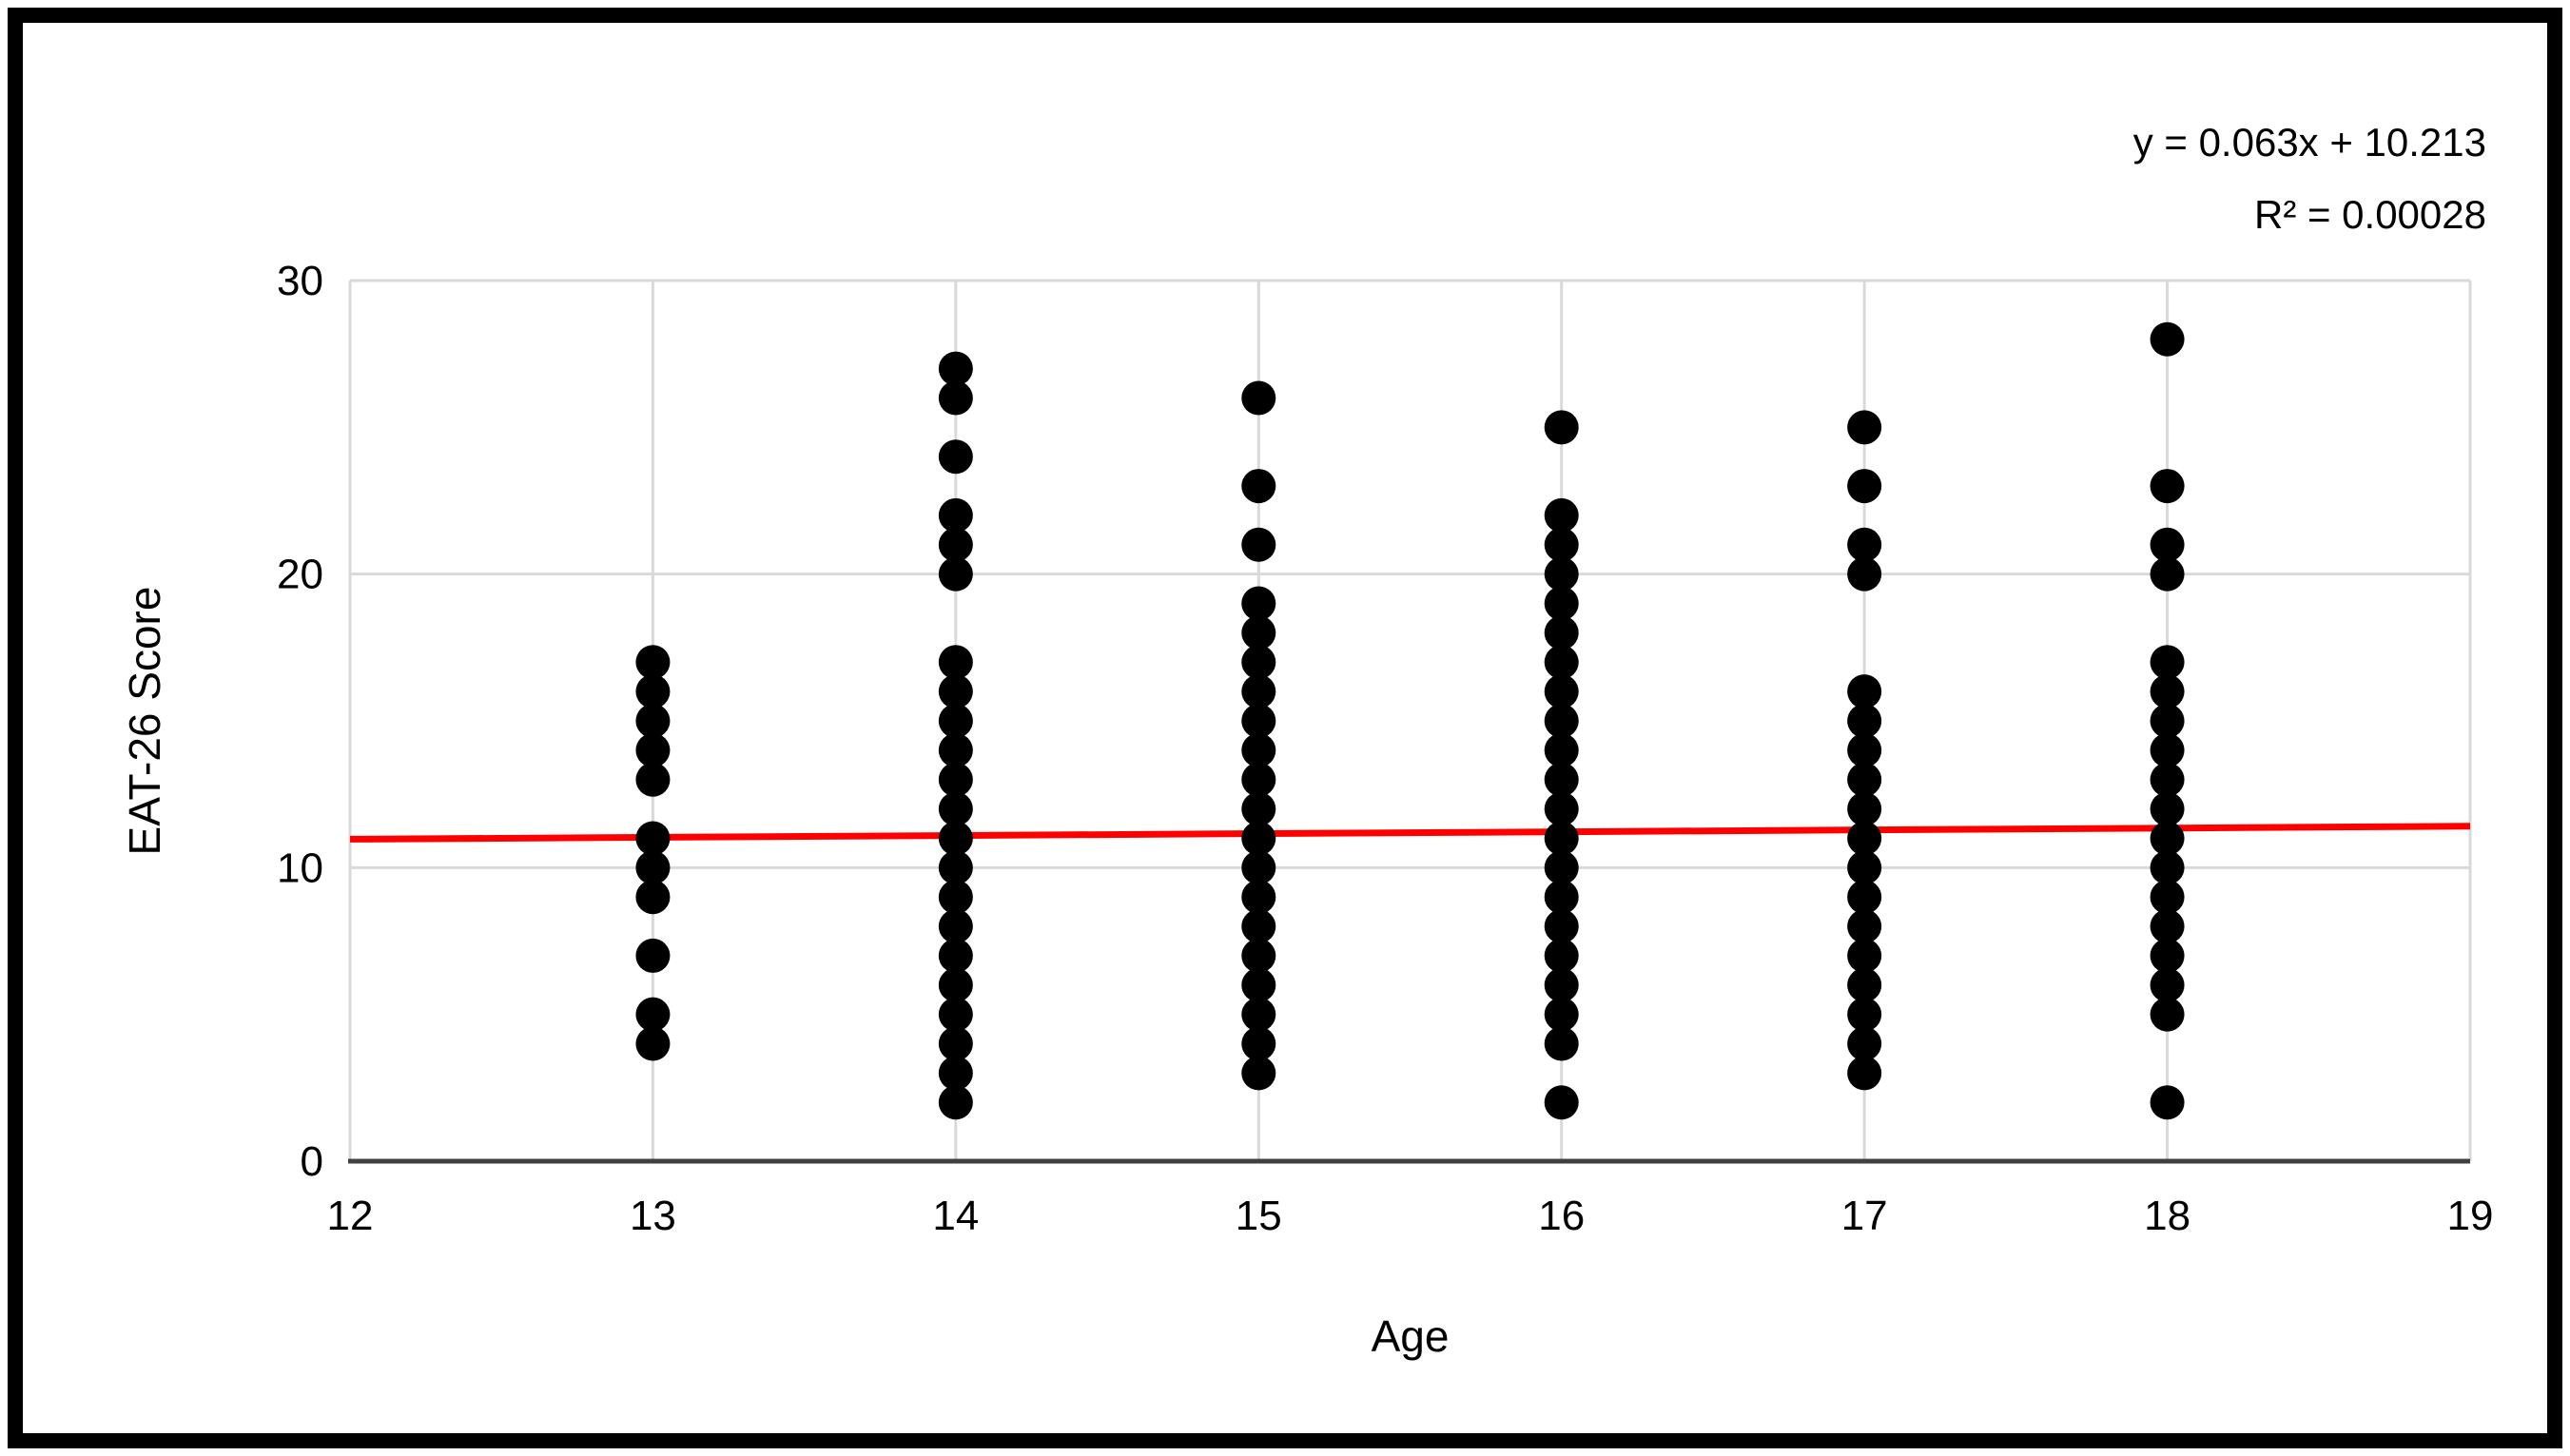 The height and width of the screenshot is (1456, 2570). What do you see at coordinates (300, 281) in the screenshot?
I see `y-tick-label: 30` at bounding box center [300, 281].